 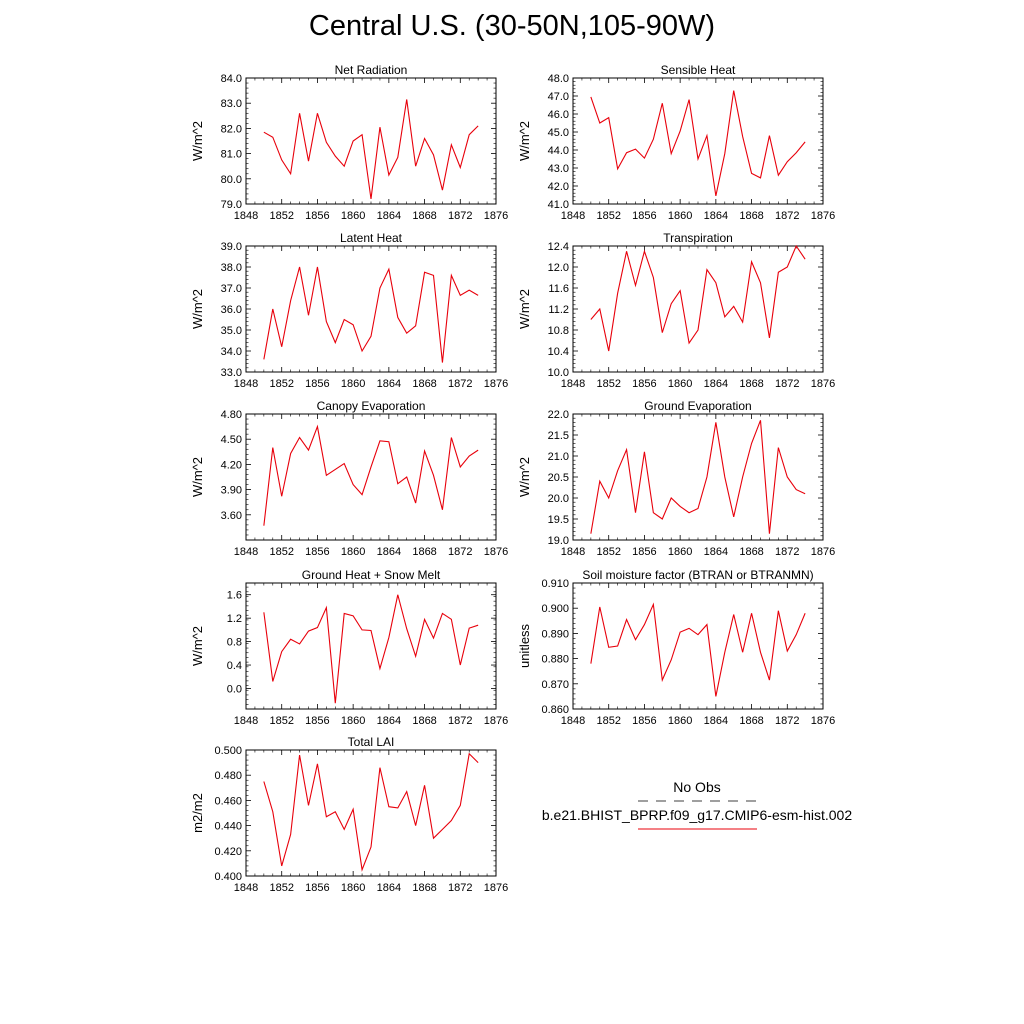 I want to click on panel-soil-moisture-factor-btran-or-btranmn-ytick-label: 0.890, so click(x=555, y=634).